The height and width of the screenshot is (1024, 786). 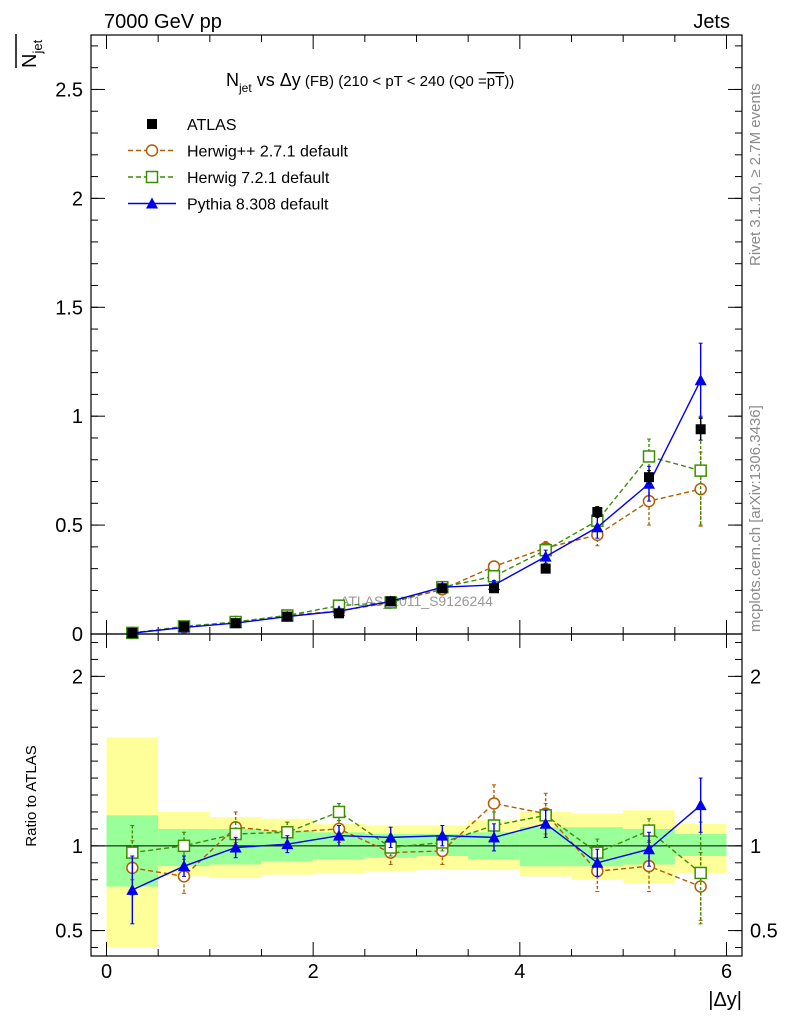 I want to click on x-axis-label: |Δy|, so click(x=725, y=1000).